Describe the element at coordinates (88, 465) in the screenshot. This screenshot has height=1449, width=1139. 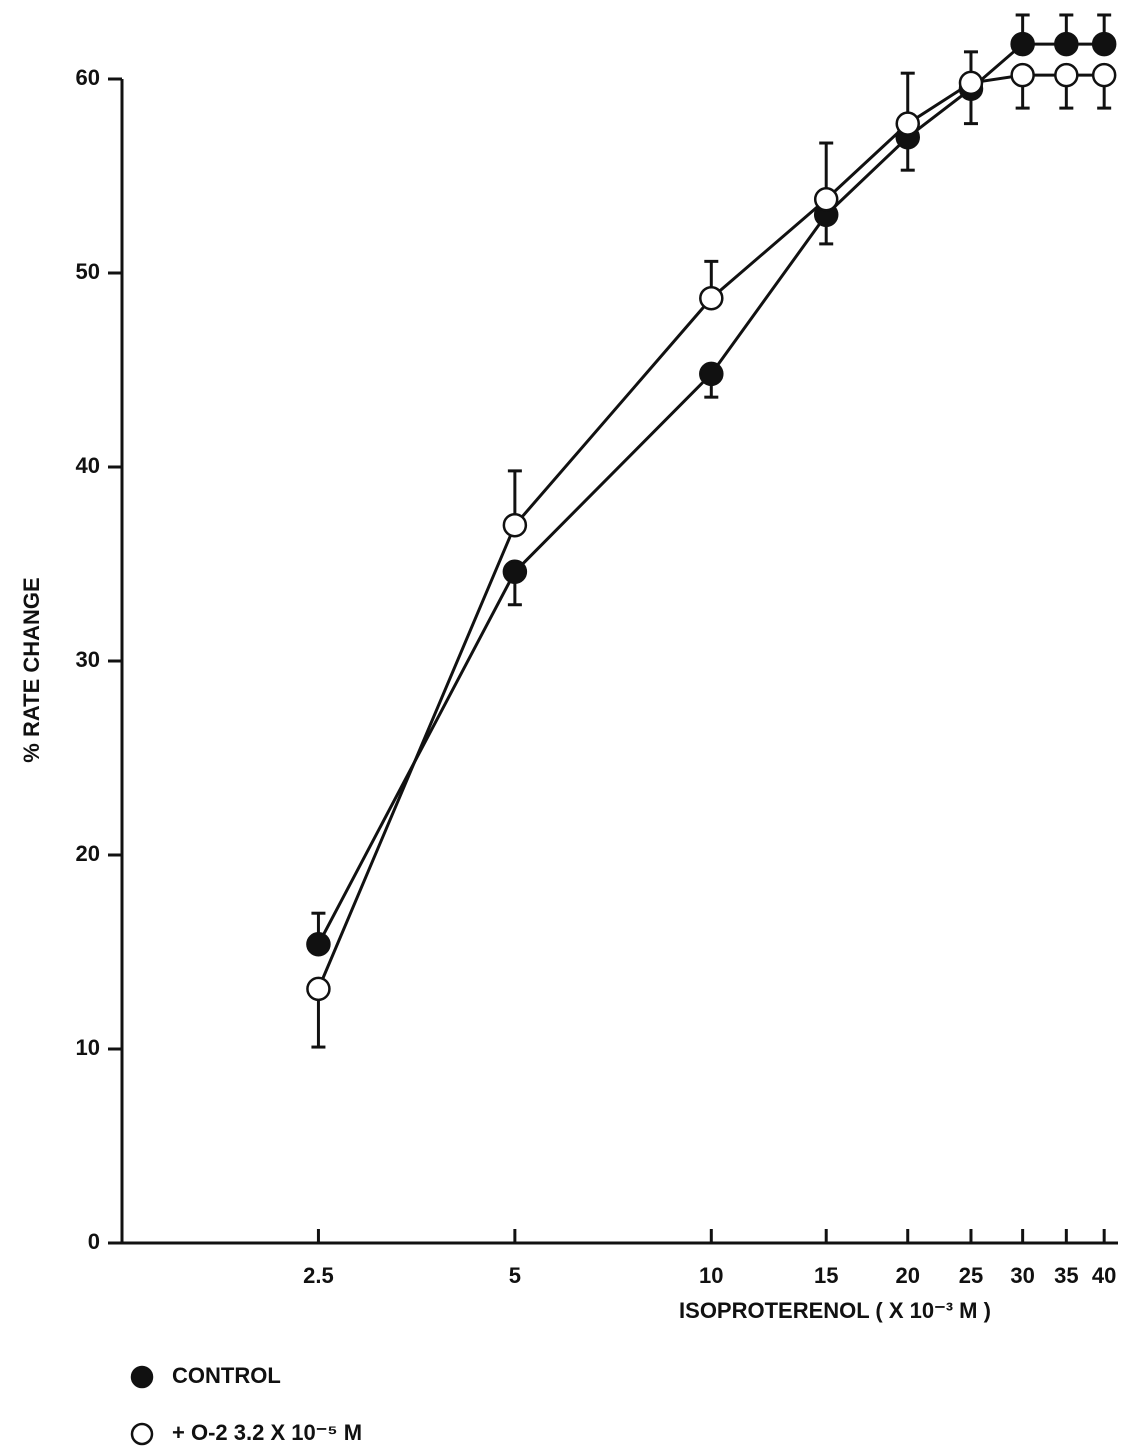
I see `y-tick-label: 40` at that location.